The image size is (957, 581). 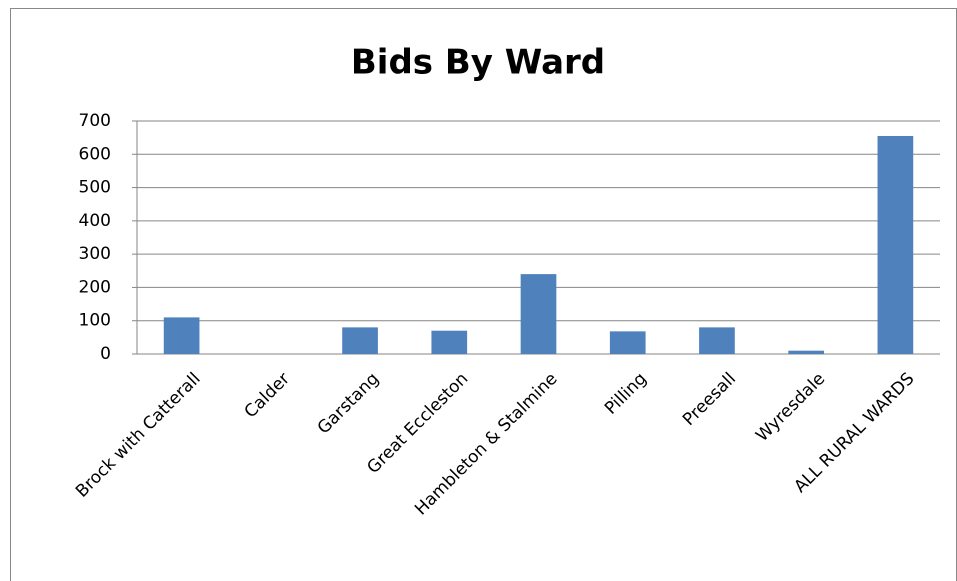 What do you see at coordinates (478, 63) in the screenshot?
I see `chart-title: Bids By Ward` at bounding box center [478, 63].